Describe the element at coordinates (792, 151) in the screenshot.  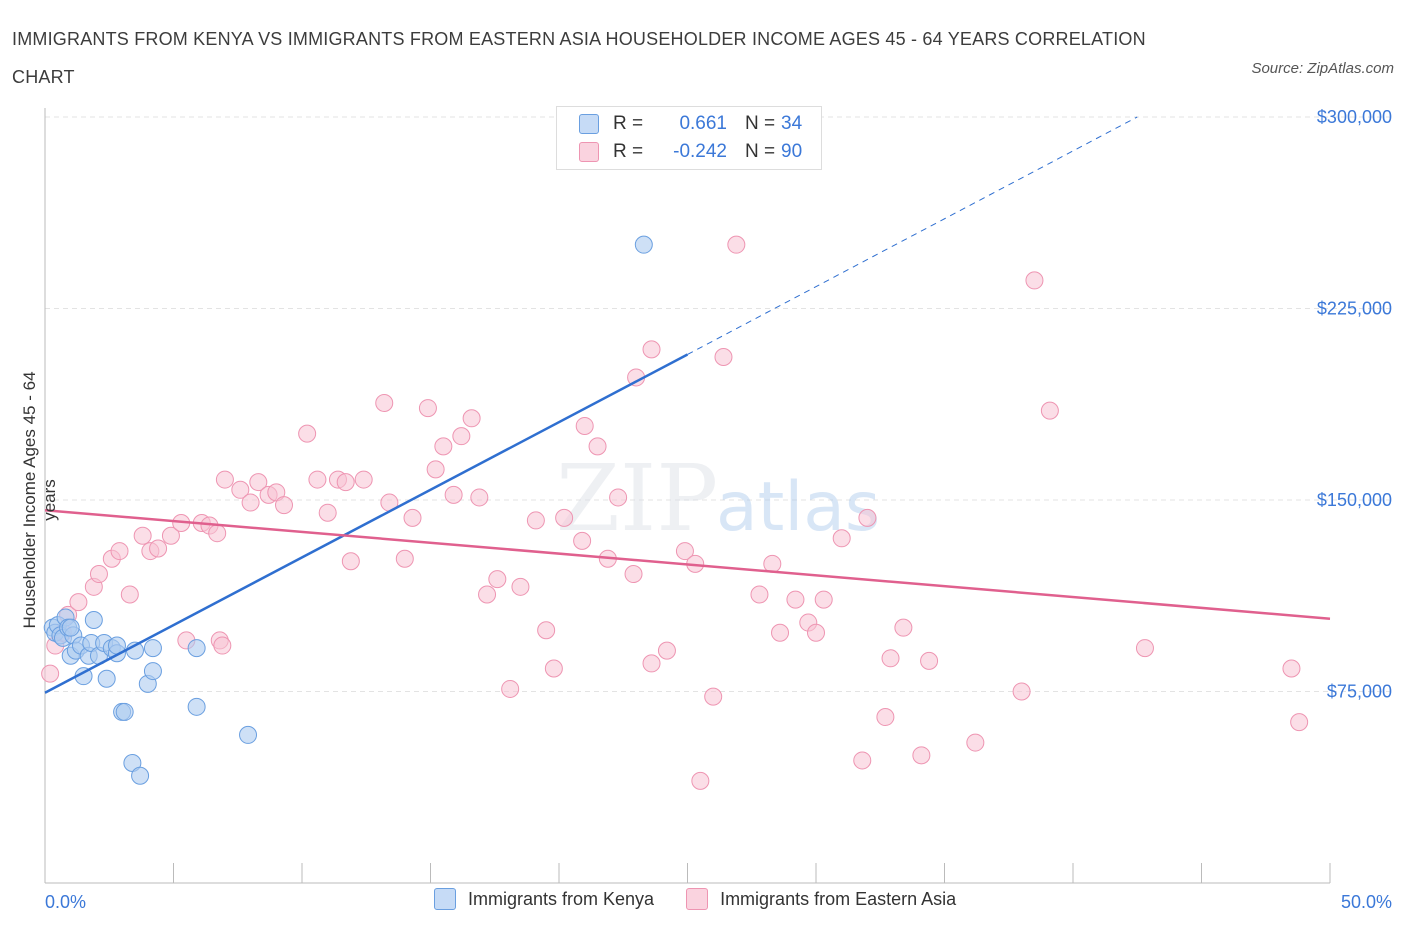
I see `asia-n-value: 90` at that location.